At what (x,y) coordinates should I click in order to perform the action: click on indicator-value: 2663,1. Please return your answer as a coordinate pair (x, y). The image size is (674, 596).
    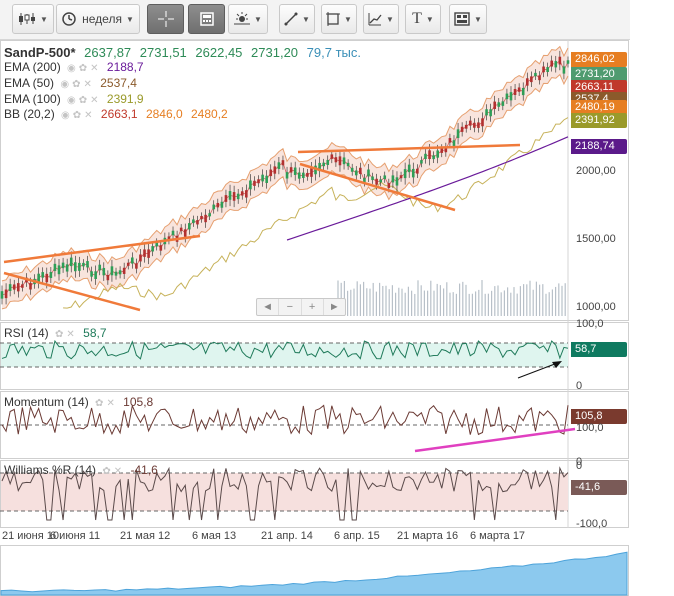
    Looking at the image, I should click on (119, 114).